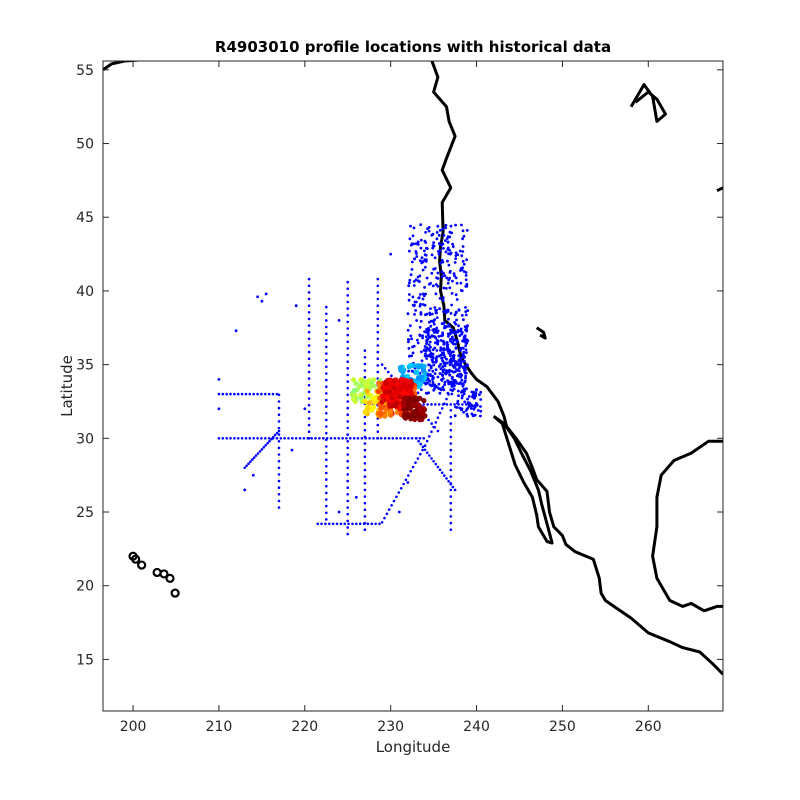 Image resolution: width=800 pixels, height=800 pixels. I want to click on x-axis-label: Longitude, so click(413, 747).